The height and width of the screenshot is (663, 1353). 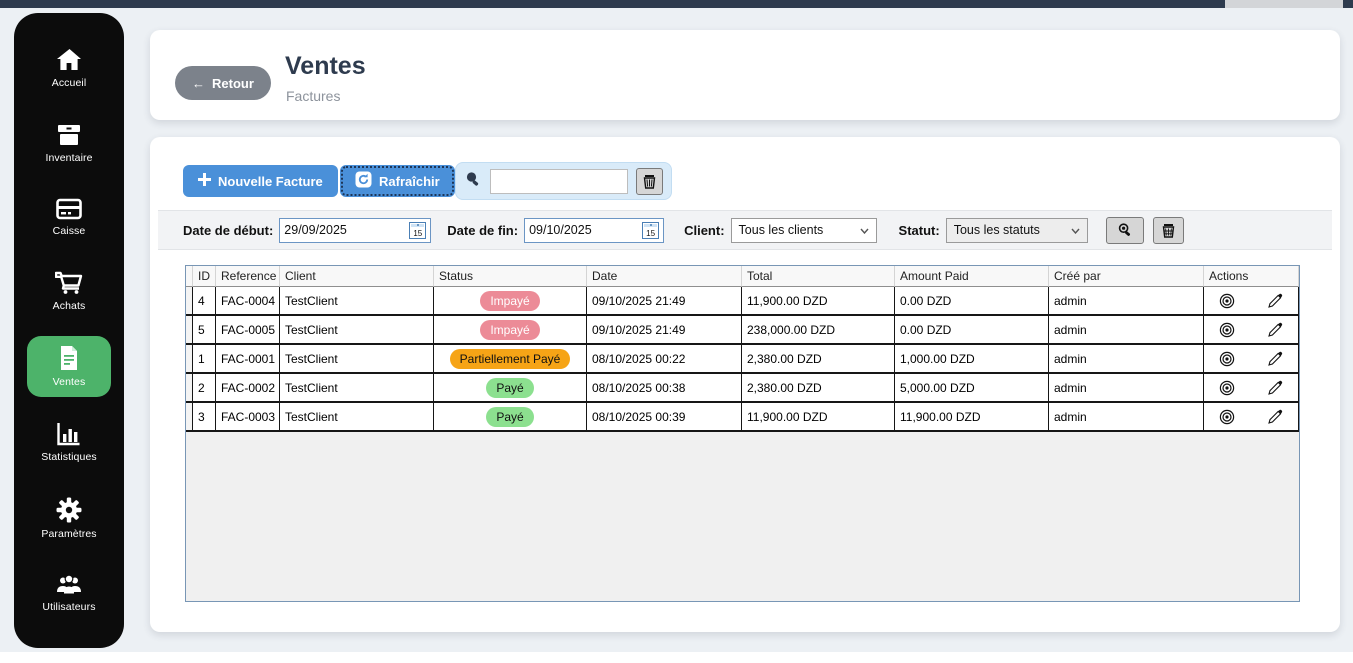 What do you see at coordinates (204, 388) in the screenshot?
I see `cell-id: 2` at bounding box center [204, 388].